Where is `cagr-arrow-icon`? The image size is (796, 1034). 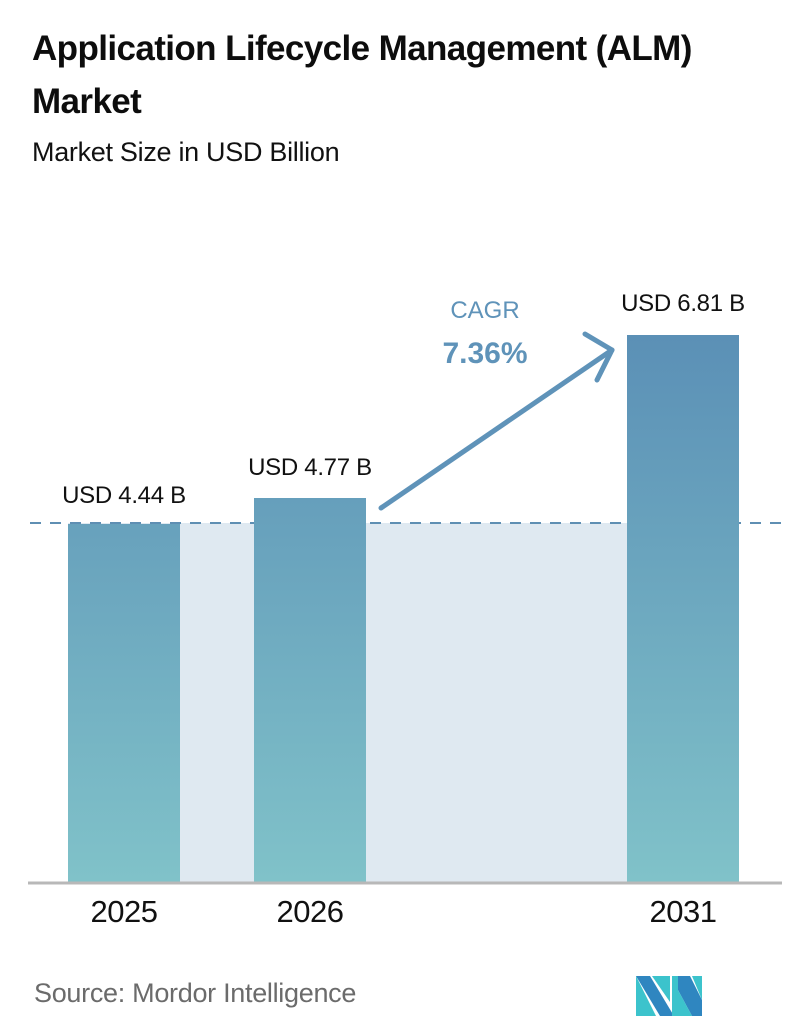
cagr-arrow-icon is located at coordinates (496, 421).